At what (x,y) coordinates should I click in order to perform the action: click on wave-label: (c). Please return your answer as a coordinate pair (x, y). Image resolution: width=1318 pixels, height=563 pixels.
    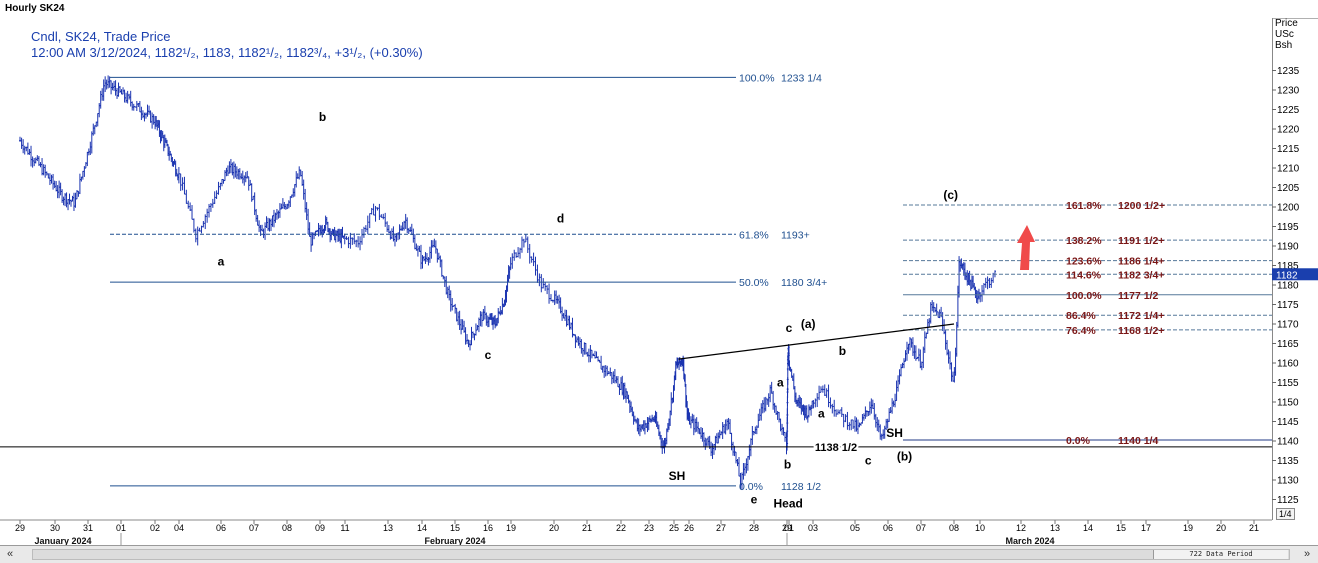
    Looking at the image, I should click on (950, 195).